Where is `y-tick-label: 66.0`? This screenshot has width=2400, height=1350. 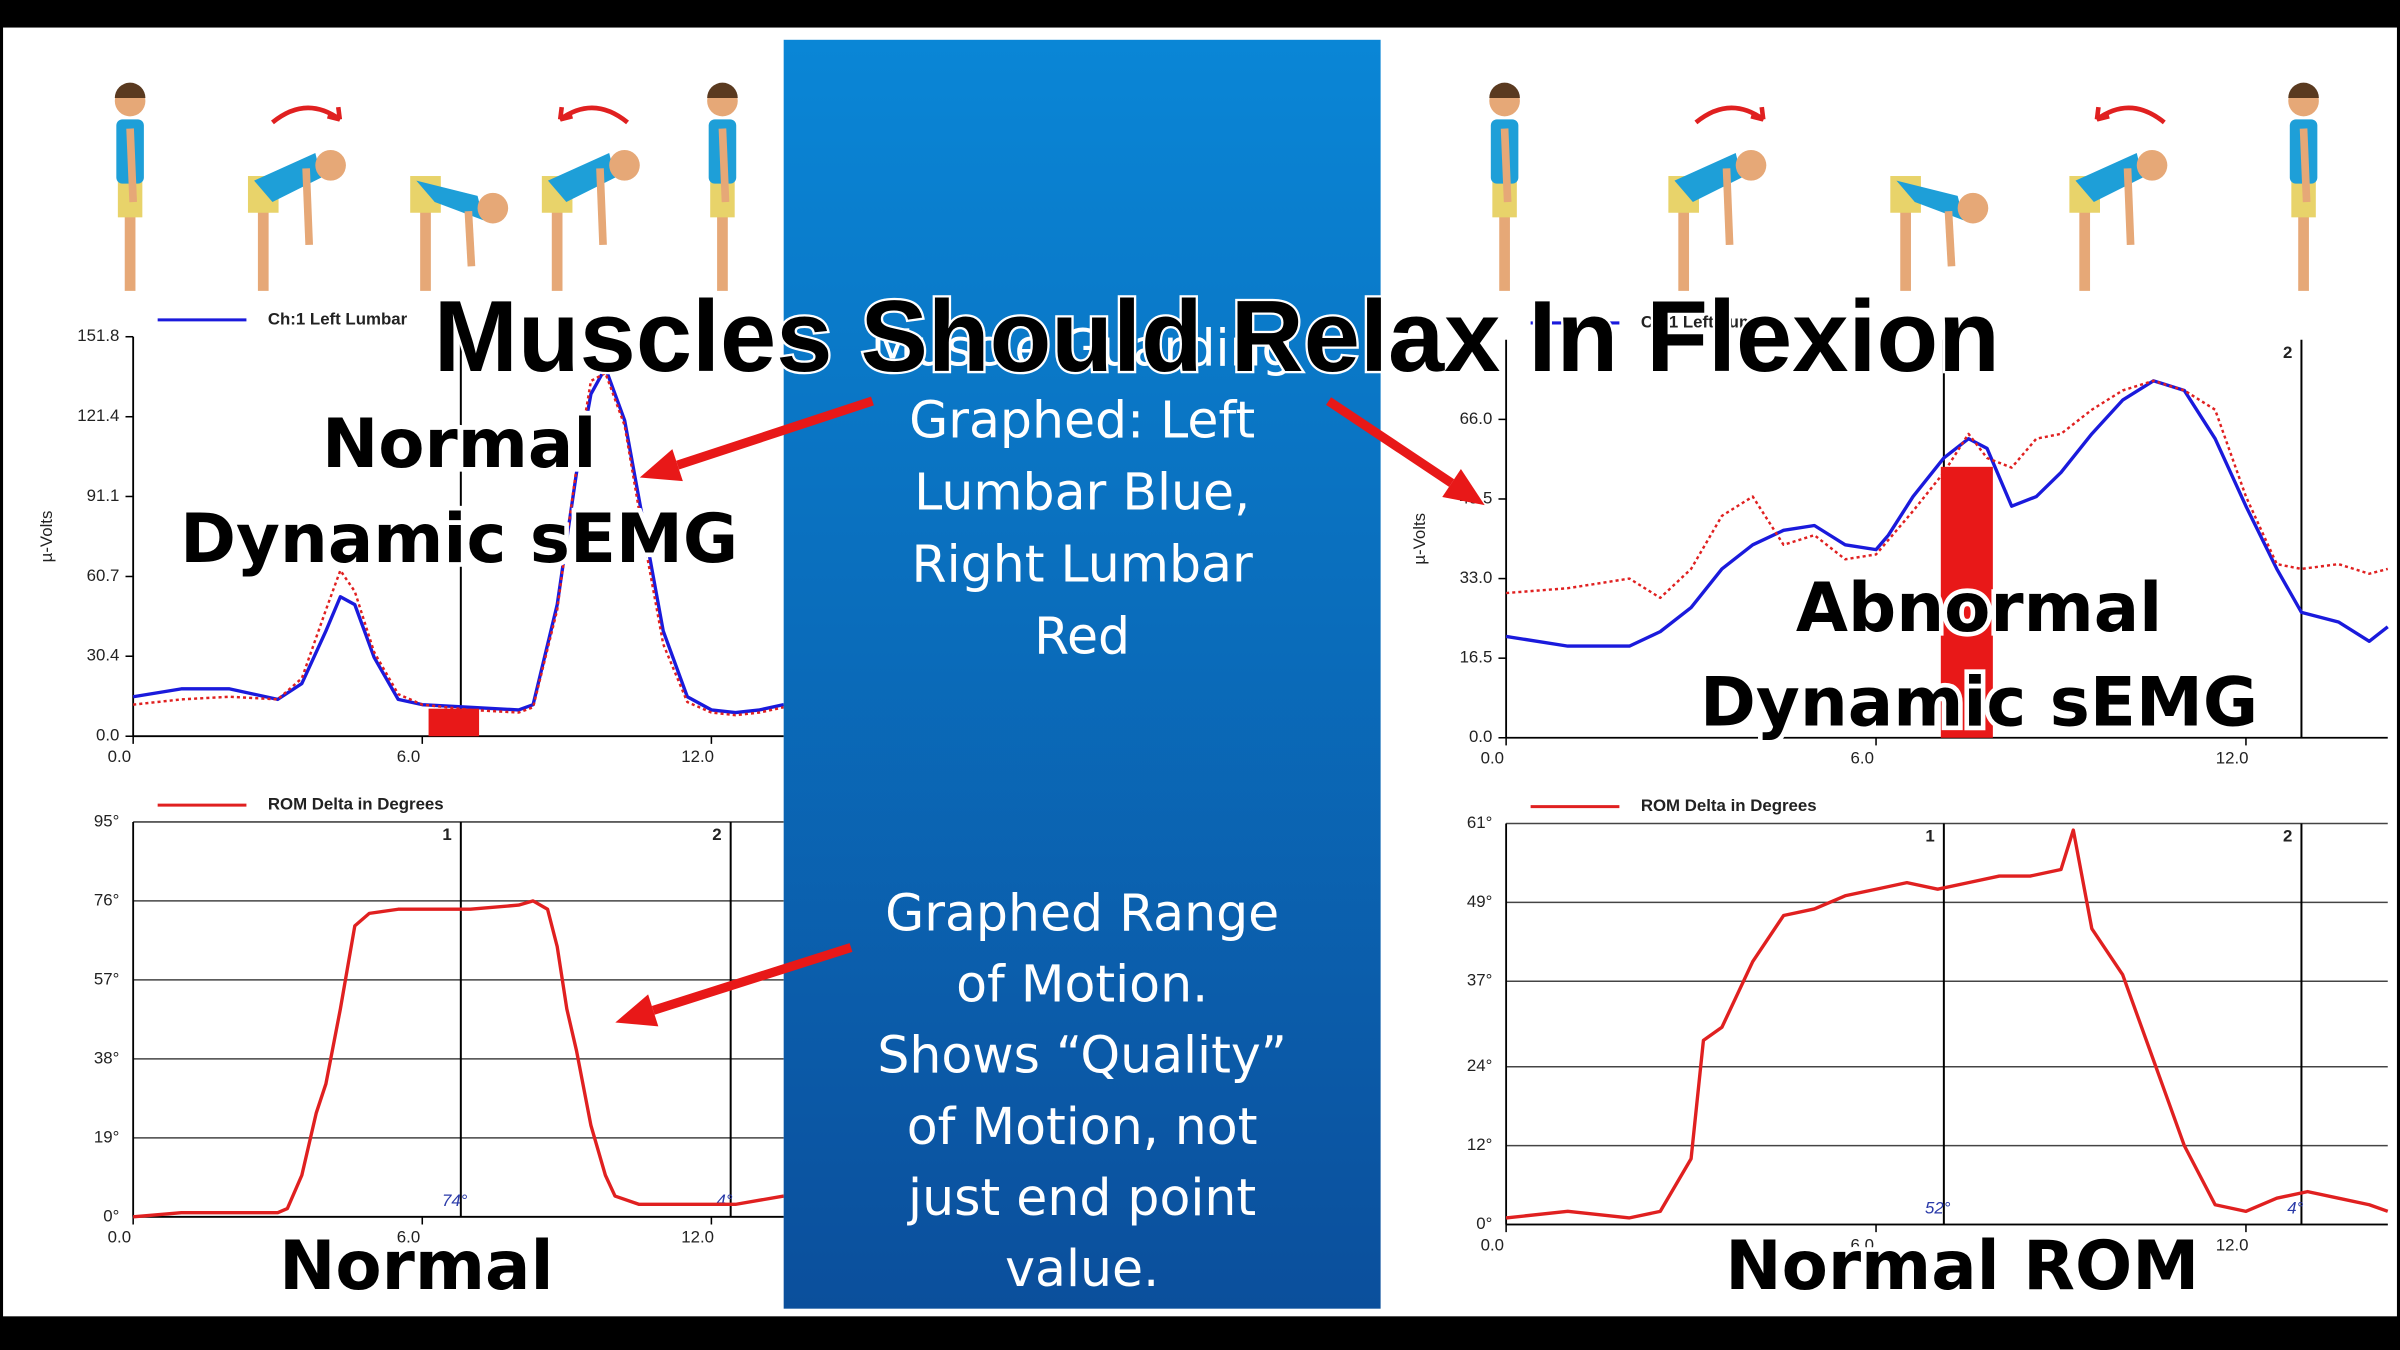
y-tick-label: 66.0 is located at coordinates (1476, 418).